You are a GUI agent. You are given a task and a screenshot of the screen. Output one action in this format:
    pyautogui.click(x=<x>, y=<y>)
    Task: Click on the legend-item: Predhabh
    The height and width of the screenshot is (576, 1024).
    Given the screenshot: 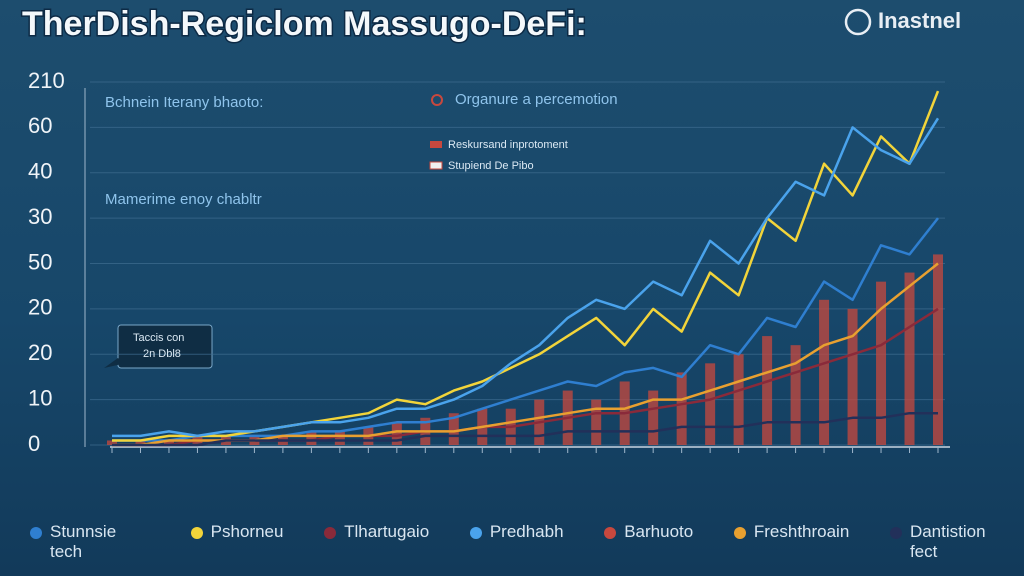 What is the action you would take?
    pyautogui.click(x=516, y=542)
    